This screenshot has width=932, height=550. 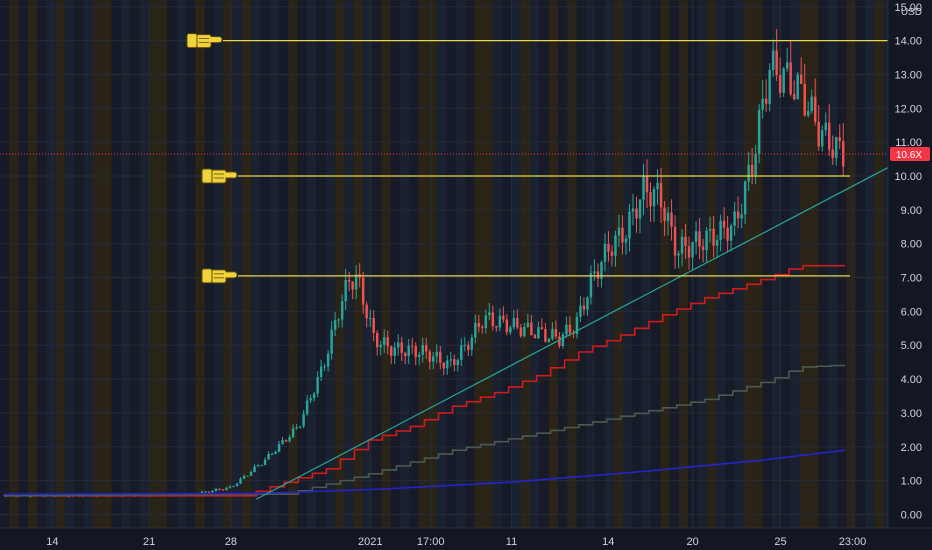 I want to click on y-tick-label: 1.00, so click(x=911, y=482).